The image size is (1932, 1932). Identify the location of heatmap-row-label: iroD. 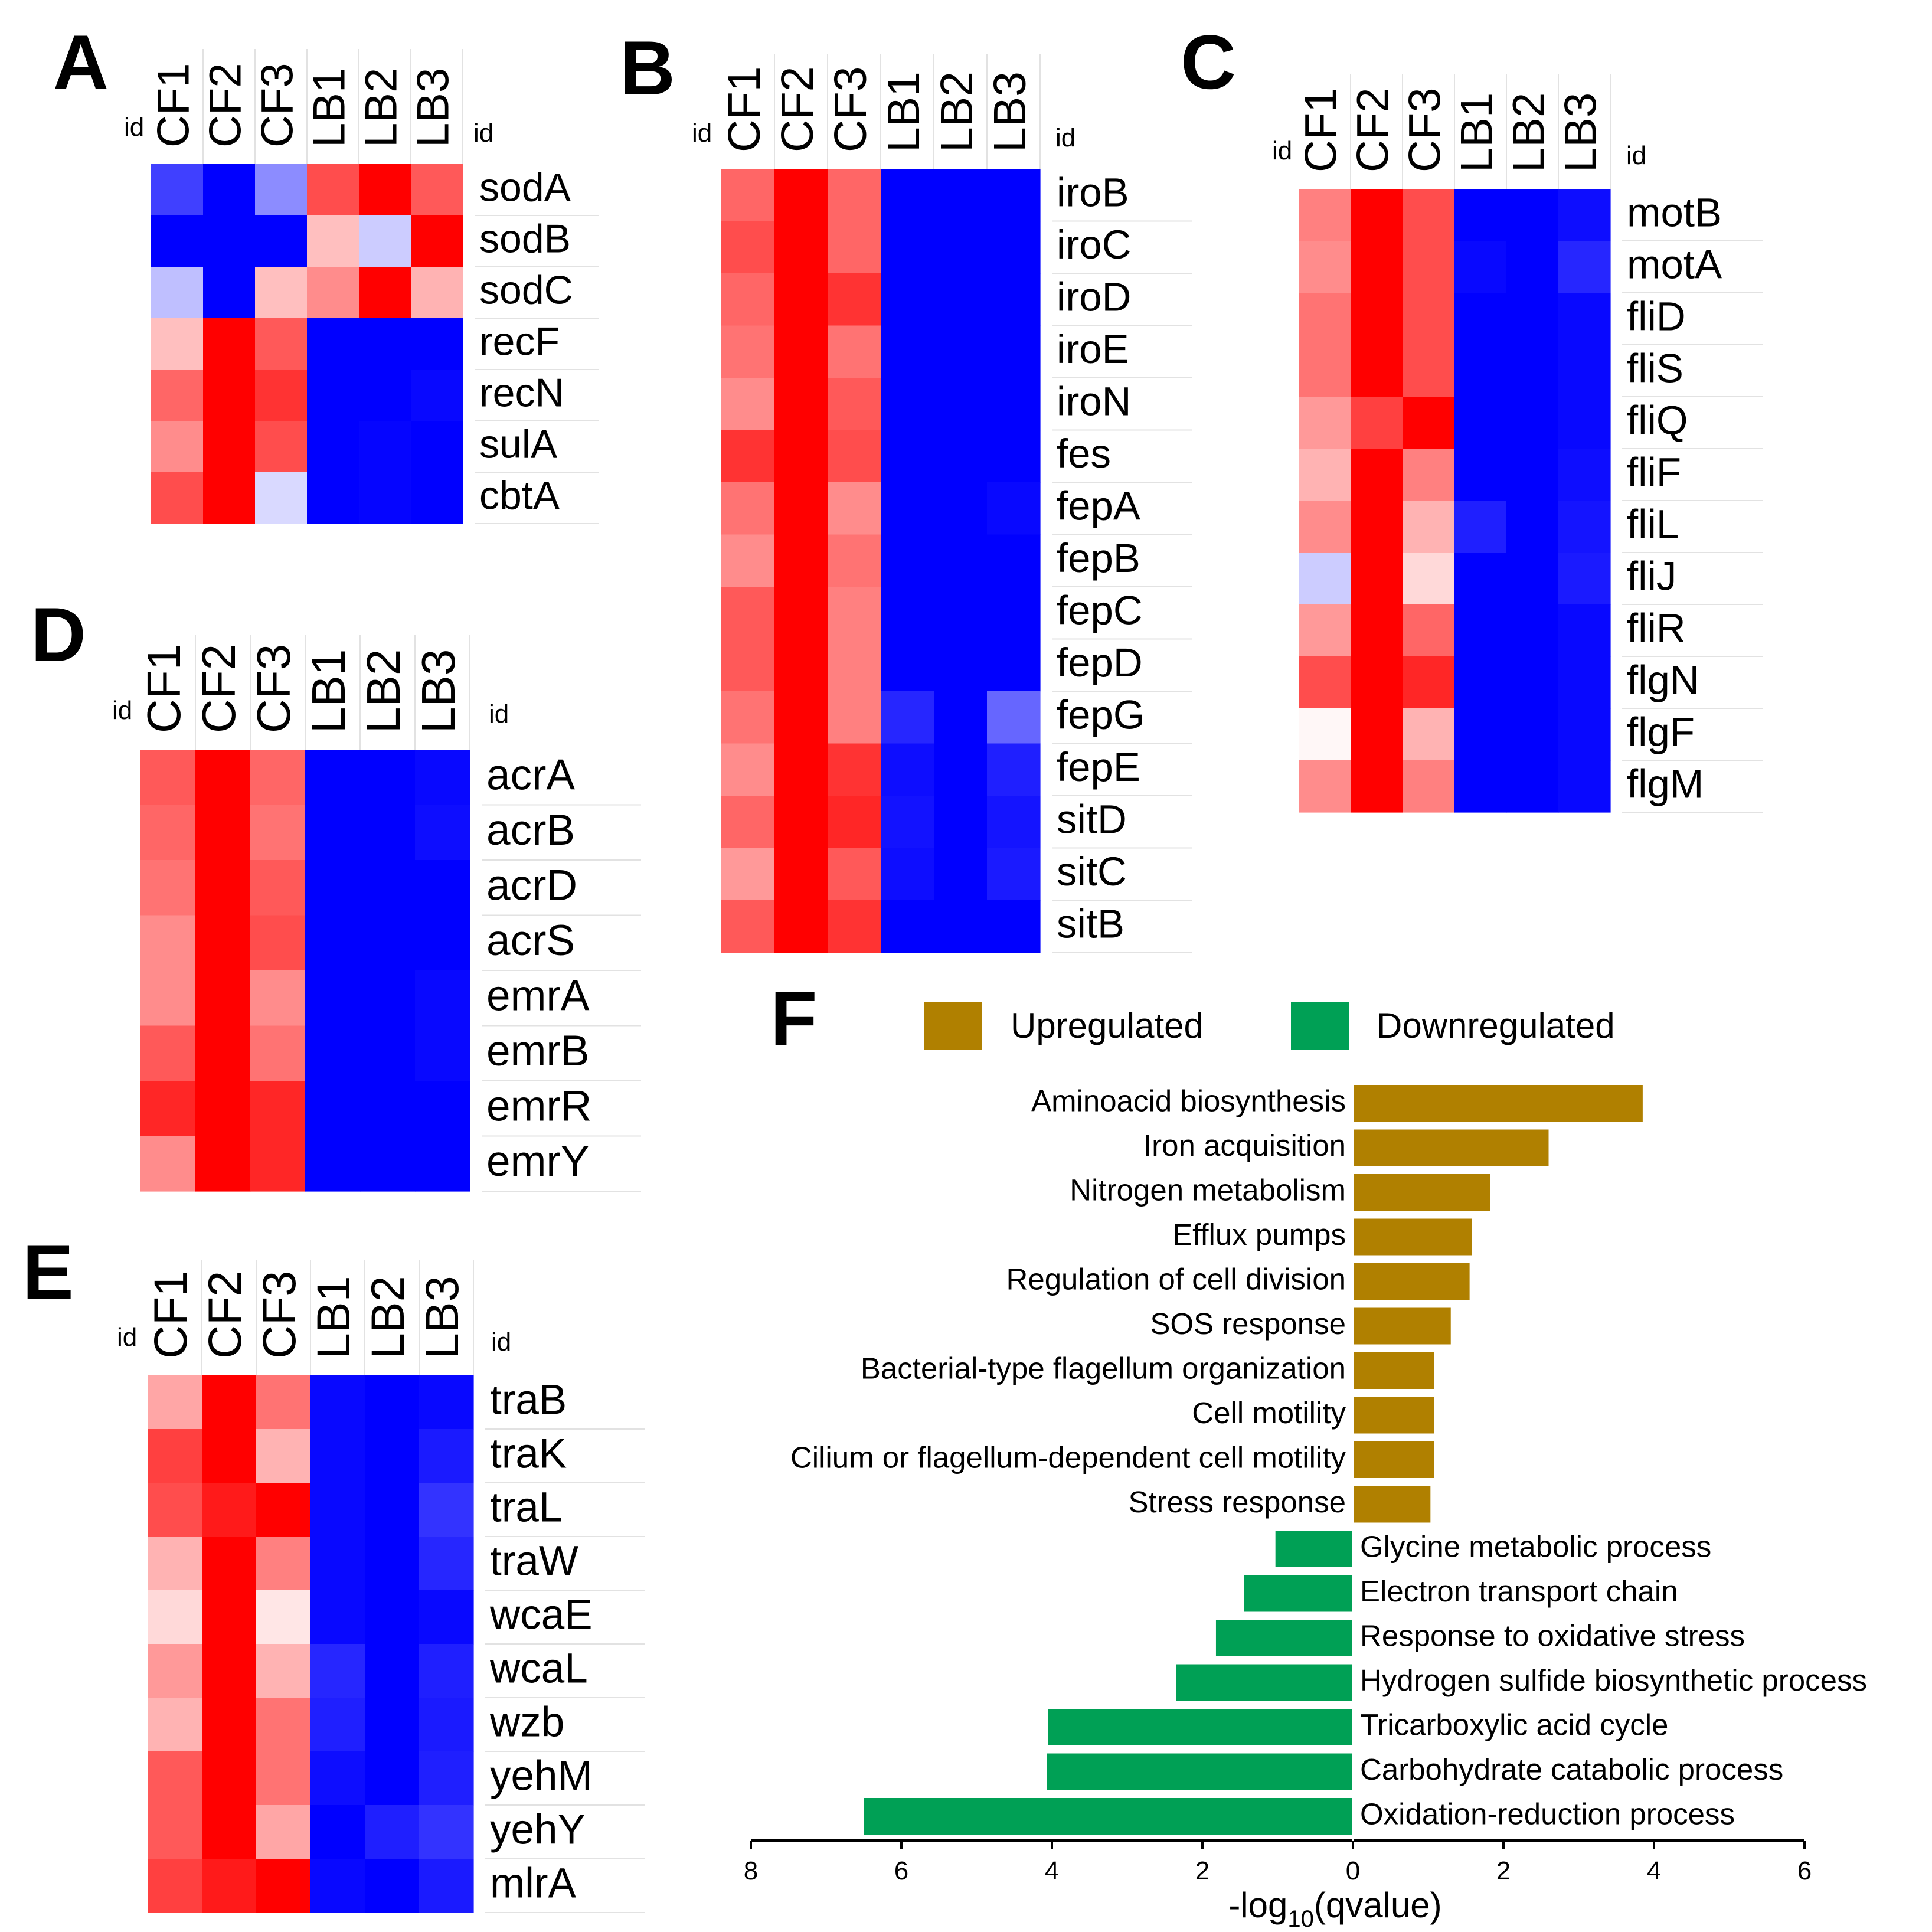
(1094, 297).